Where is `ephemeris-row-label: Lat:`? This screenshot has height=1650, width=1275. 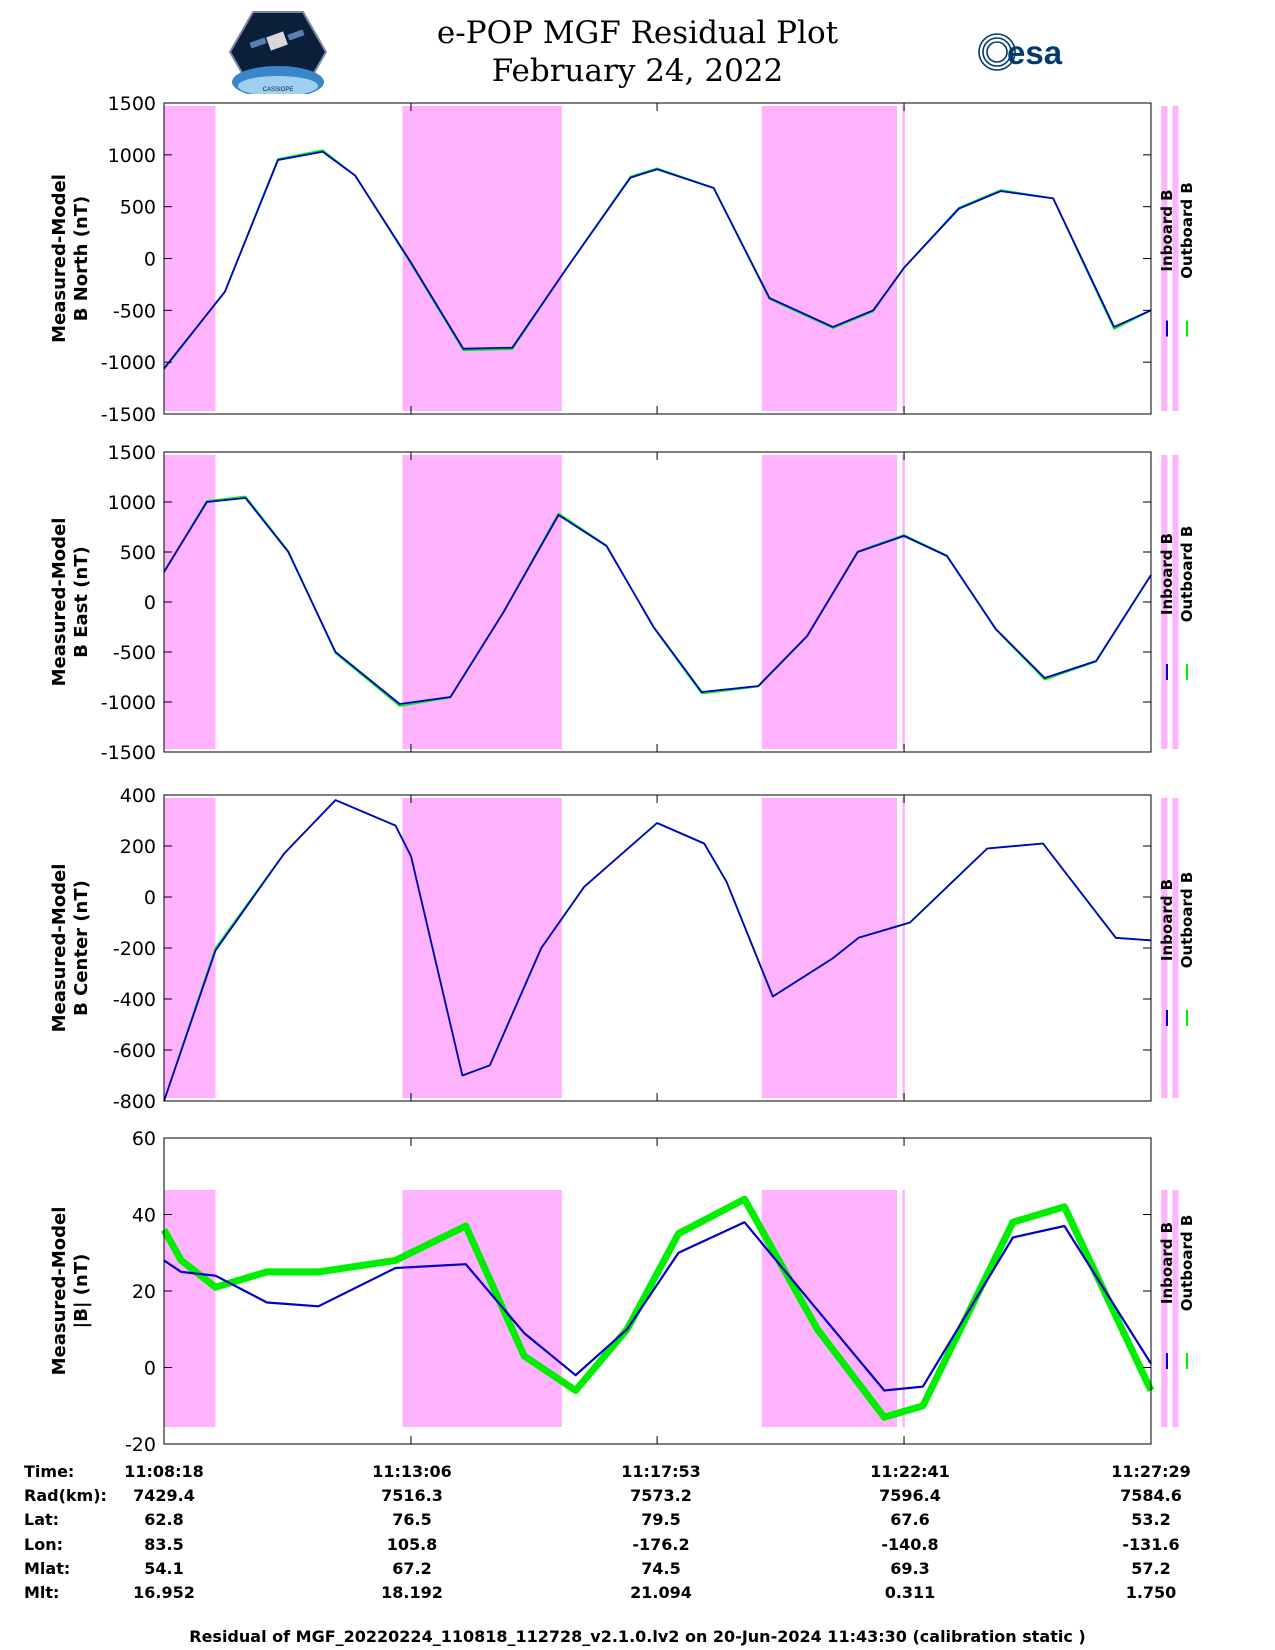 ephemeris-row-label: Lat: is located at coordinates (42, 1519).